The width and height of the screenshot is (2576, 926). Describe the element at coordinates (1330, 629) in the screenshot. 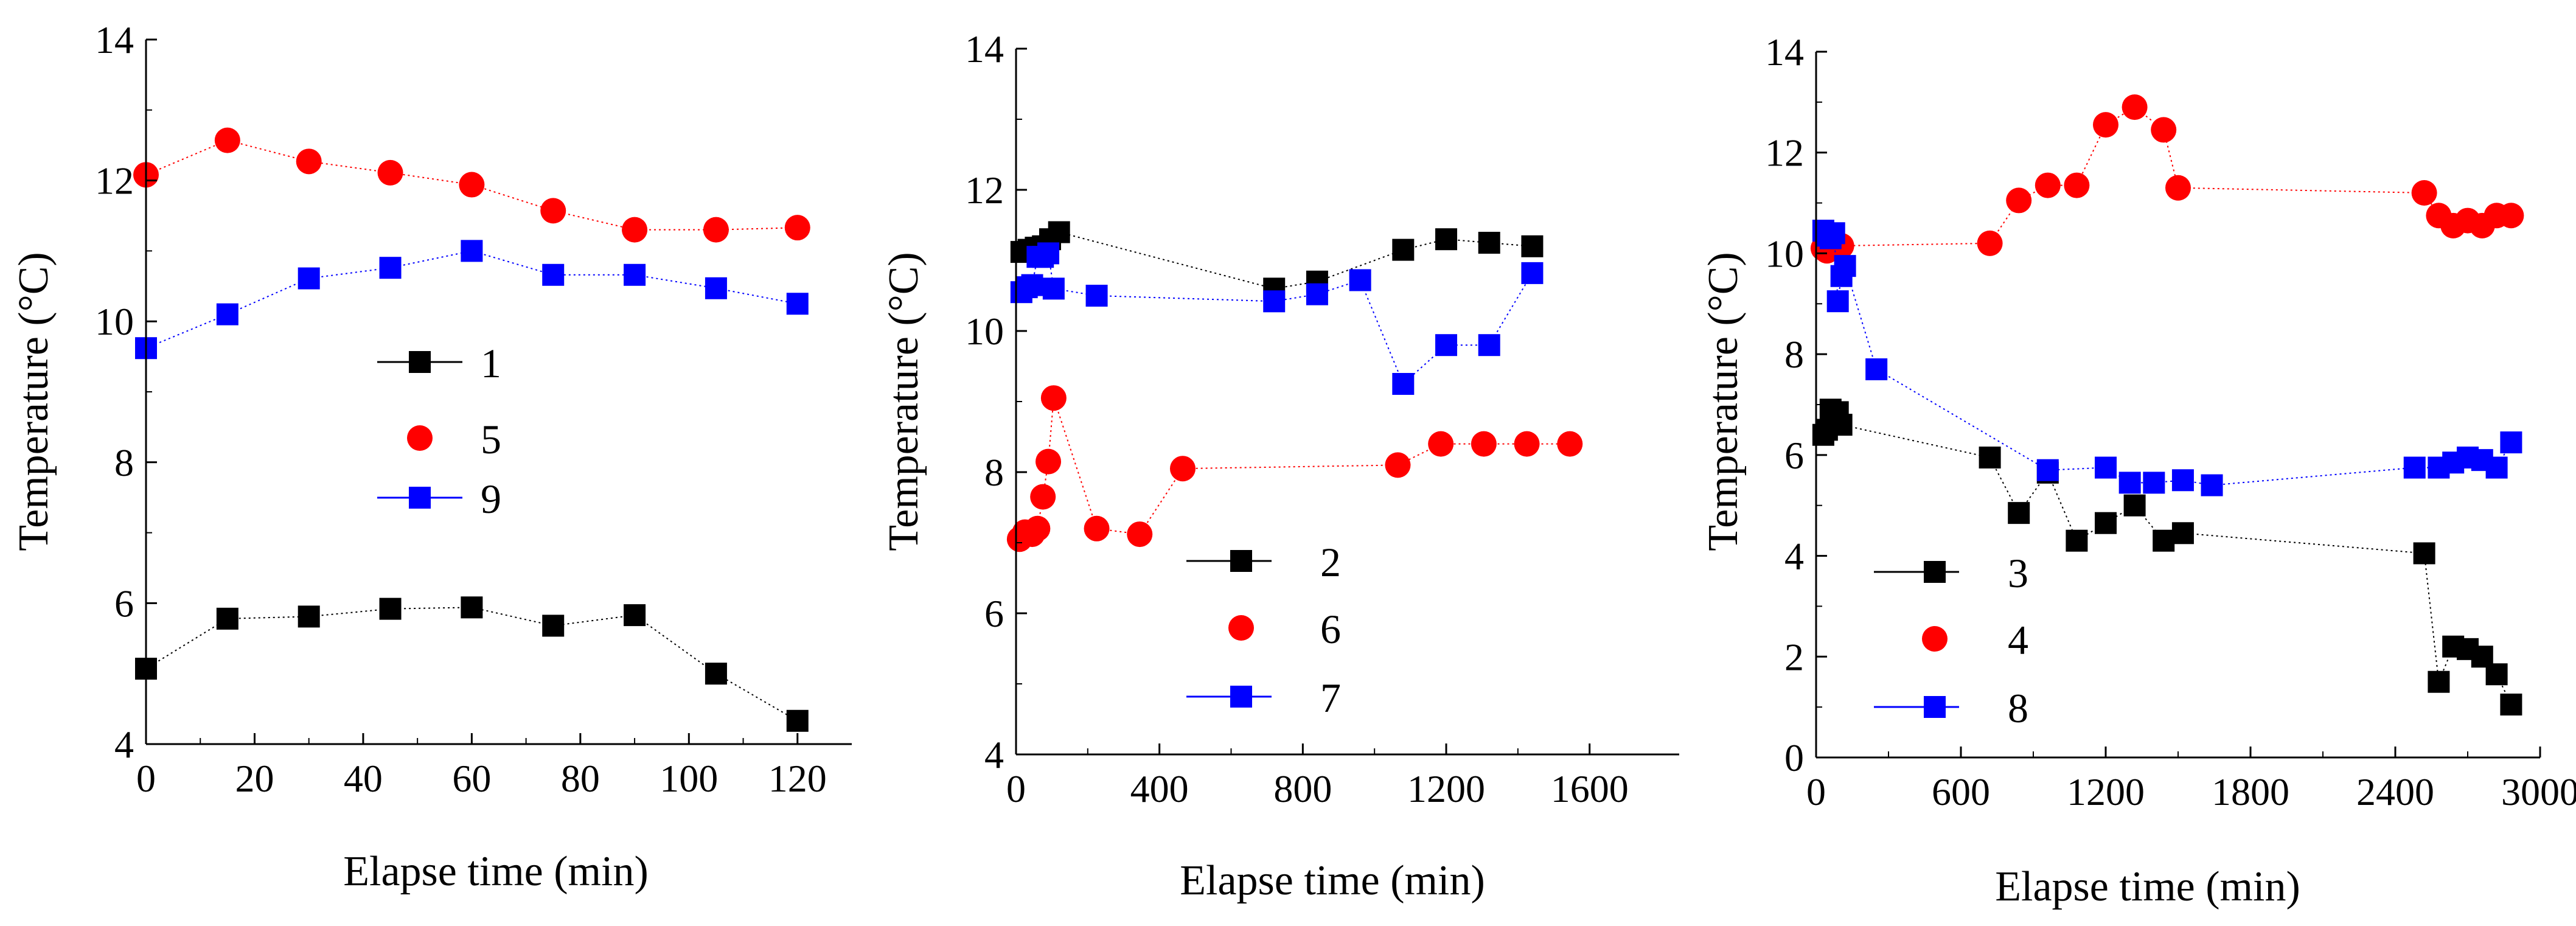

I see `legend-label-6: 6` at that location.